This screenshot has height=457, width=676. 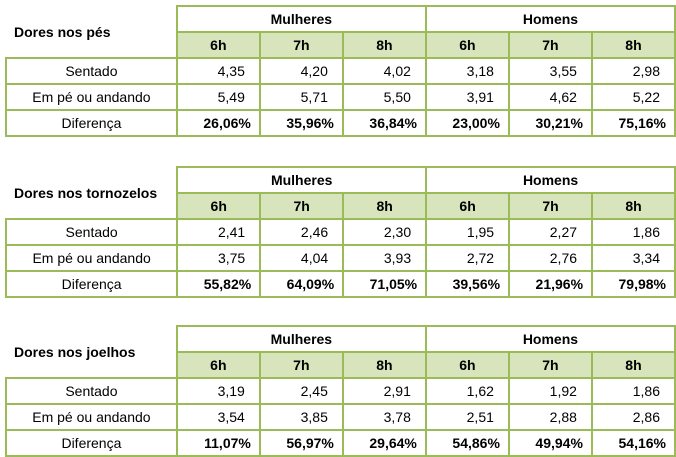 What do you see at coordinates (301, 391) in the screenshot?
I see `value-cell: 2,45` at bounding box center [301, 391].